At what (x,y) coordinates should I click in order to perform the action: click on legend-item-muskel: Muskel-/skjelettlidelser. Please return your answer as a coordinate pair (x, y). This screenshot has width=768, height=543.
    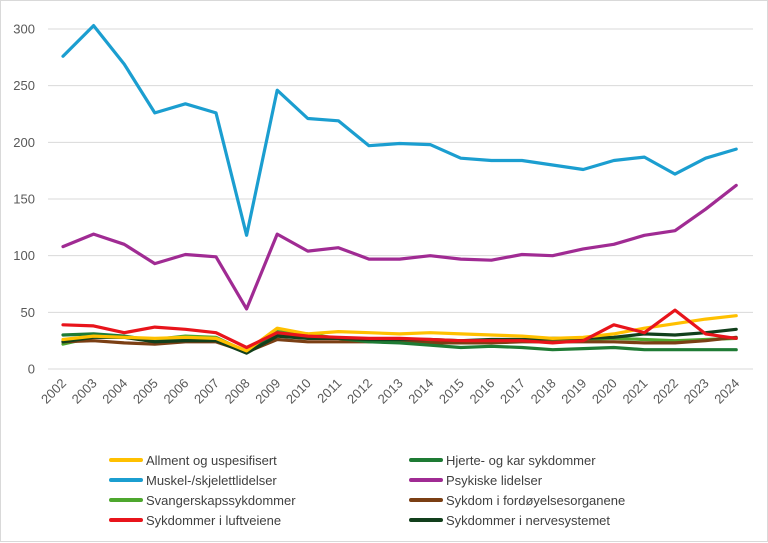
    Looking at the image, I should click on (193, 480).